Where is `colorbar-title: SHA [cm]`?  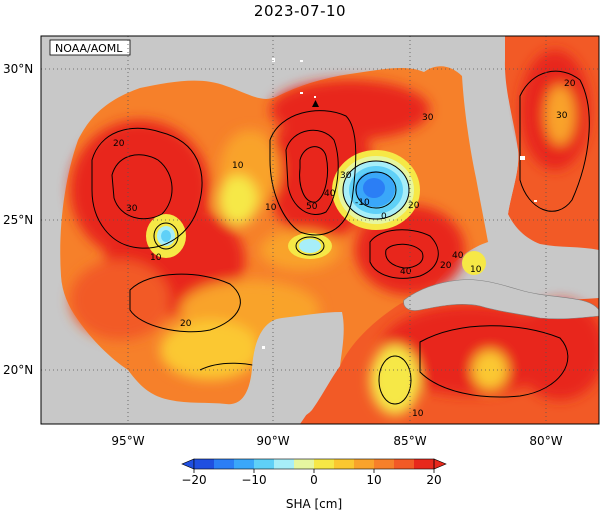
colorbar-title: SHA [cm] is located at coordinates (314, 504).